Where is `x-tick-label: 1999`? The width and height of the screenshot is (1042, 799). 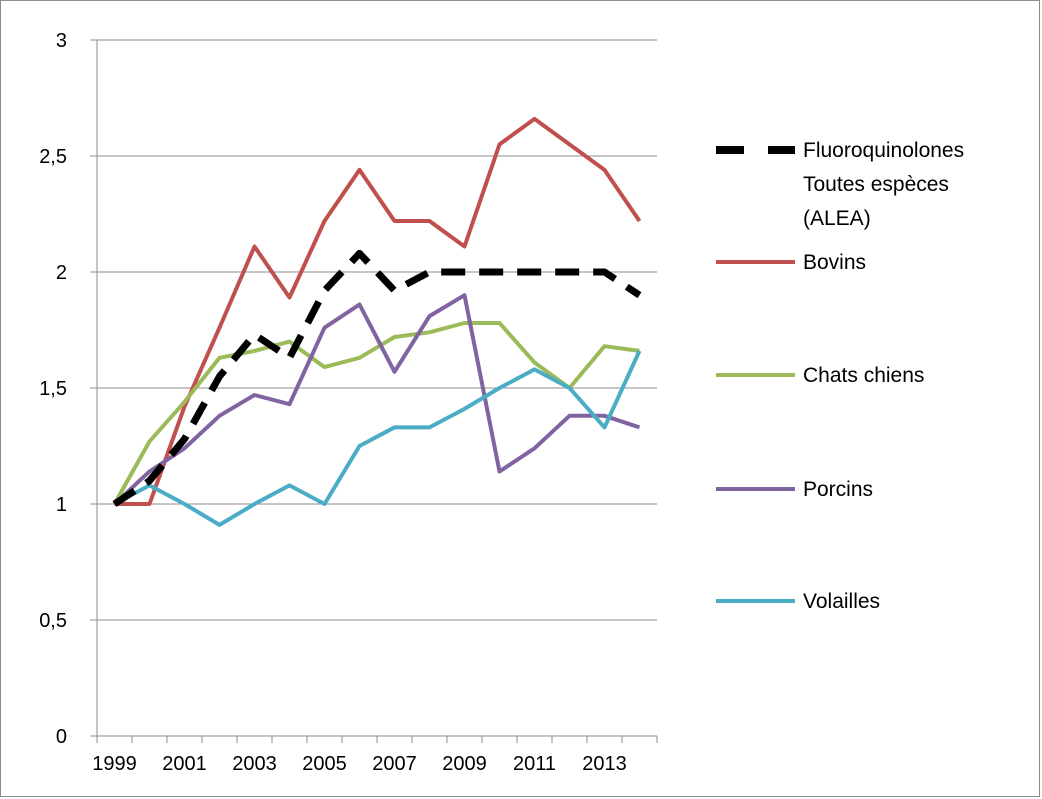 x-tick-label: 1999 is located at coordinates (114, 764).